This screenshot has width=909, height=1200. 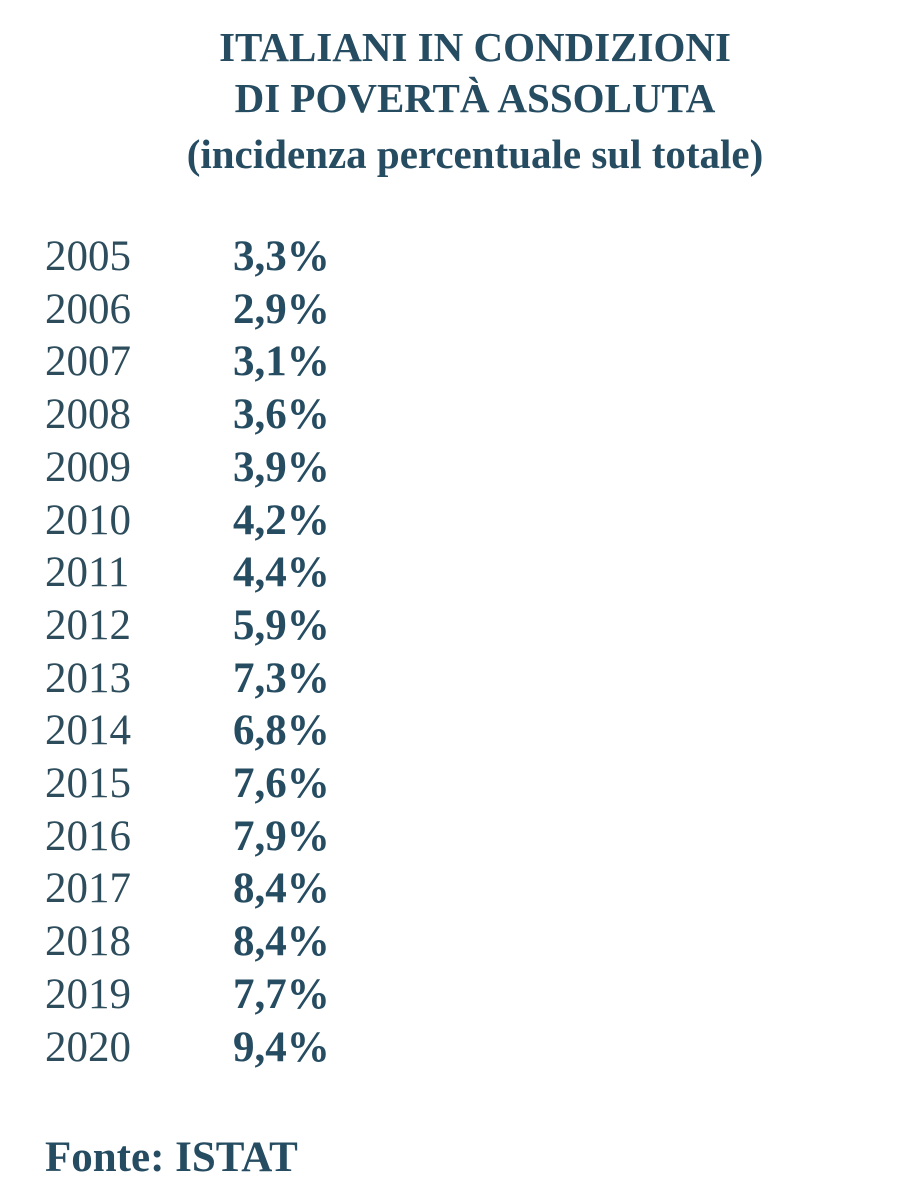 I want to click on title-line: DI POVERTÀ ASSOLUTA, so click(x=475, y=98).